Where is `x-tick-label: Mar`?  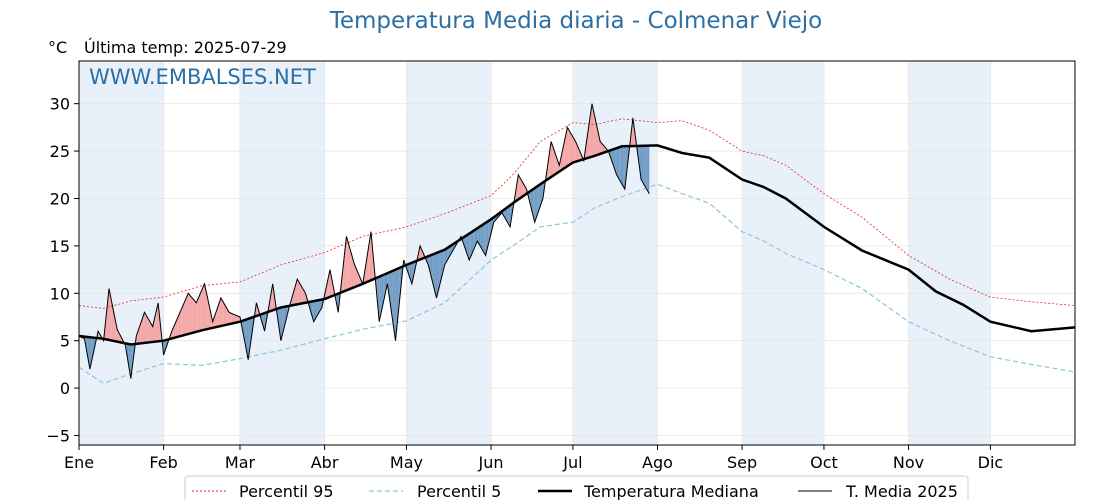
x-tick-label: Mar is located at coordinates (240, 462).